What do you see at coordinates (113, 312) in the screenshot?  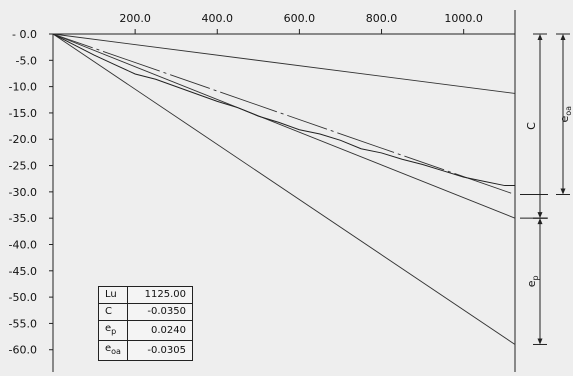 I see `table-label-c: C` at bounding box center [113, 312].